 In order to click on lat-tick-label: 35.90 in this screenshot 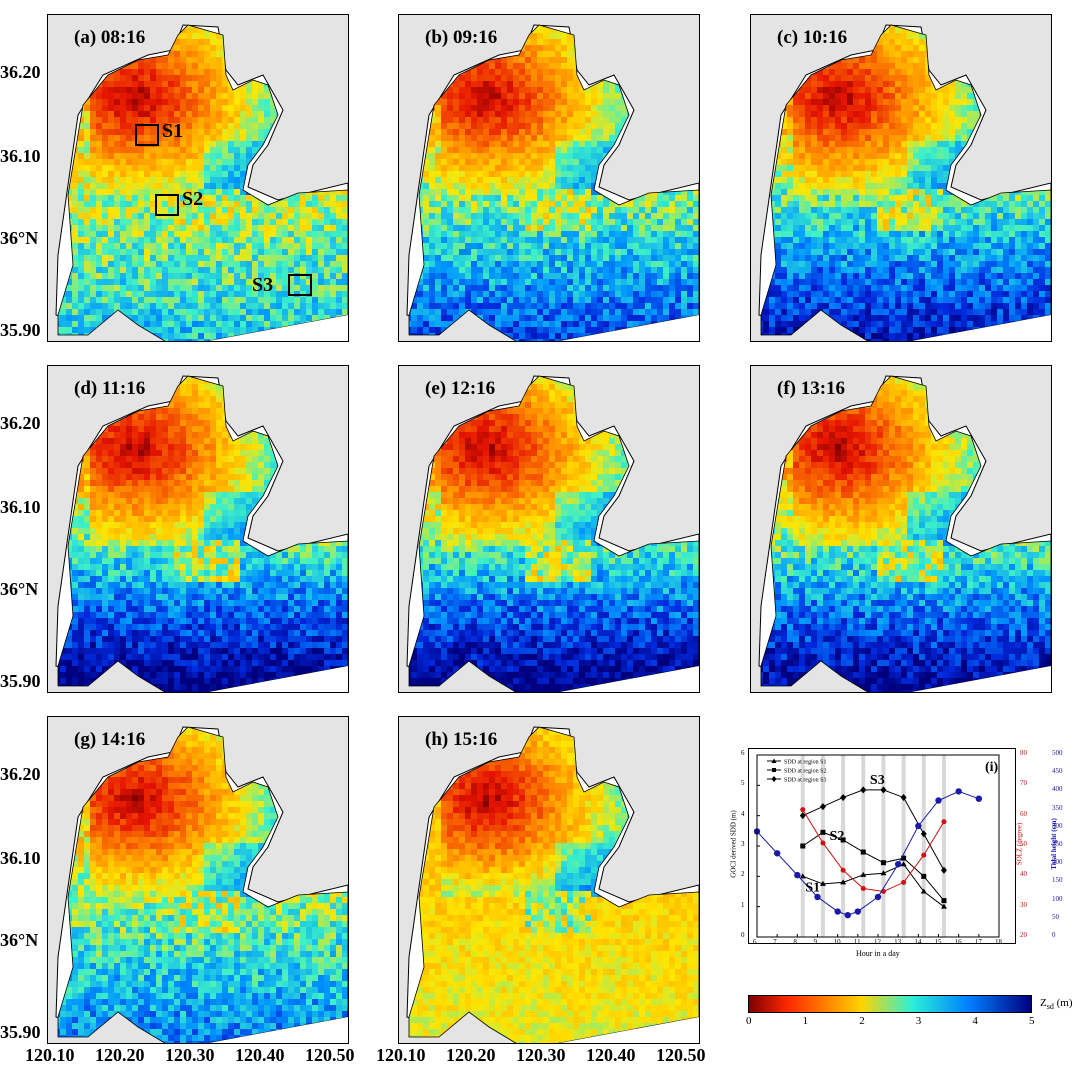, I will do `click(20, 681)`.